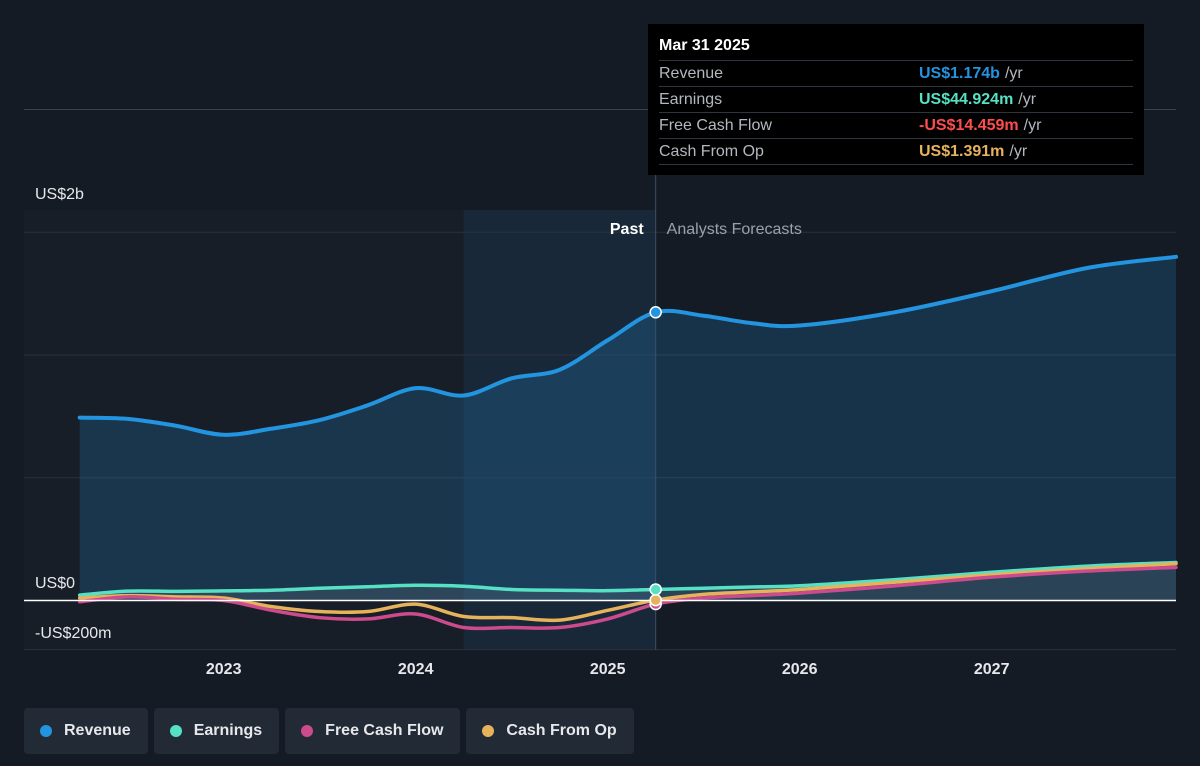 The width and height of the screenshot is (1200, 766). I want to click on legend-label: Cash From Op, so click(561, 730).